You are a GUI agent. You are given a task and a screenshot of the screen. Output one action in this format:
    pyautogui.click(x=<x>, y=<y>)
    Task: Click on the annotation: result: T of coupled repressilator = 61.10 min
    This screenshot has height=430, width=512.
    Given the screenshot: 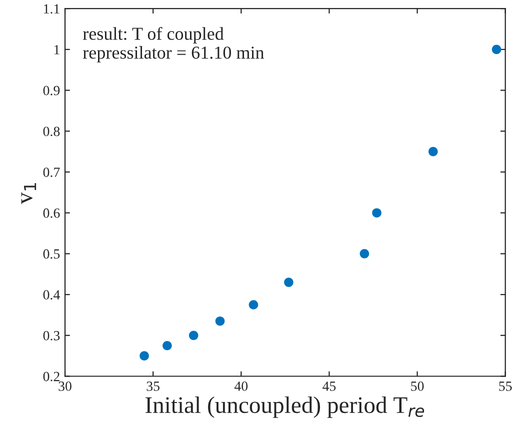 What is the action you would take?
    pyautogui.click(x=173, y=44)
    